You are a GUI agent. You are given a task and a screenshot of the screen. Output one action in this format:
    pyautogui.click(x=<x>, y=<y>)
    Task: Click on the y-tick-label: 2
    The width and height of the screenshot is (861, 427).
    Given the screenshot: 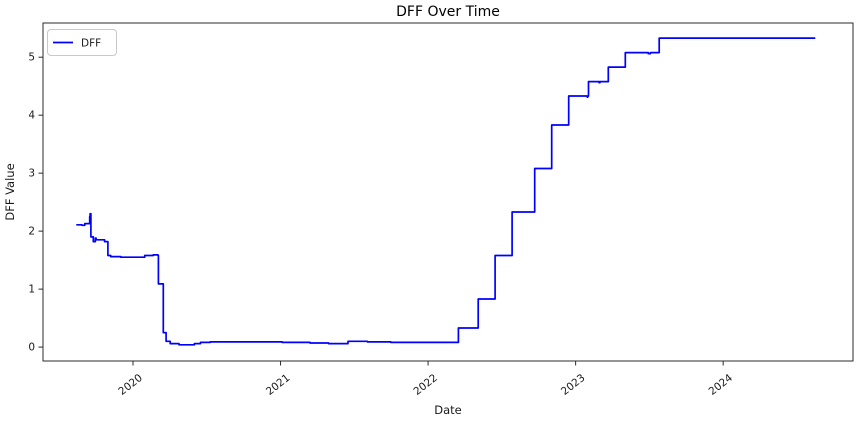 What is the action you would take?
    pyautogui.click(x=31, y=232)
    